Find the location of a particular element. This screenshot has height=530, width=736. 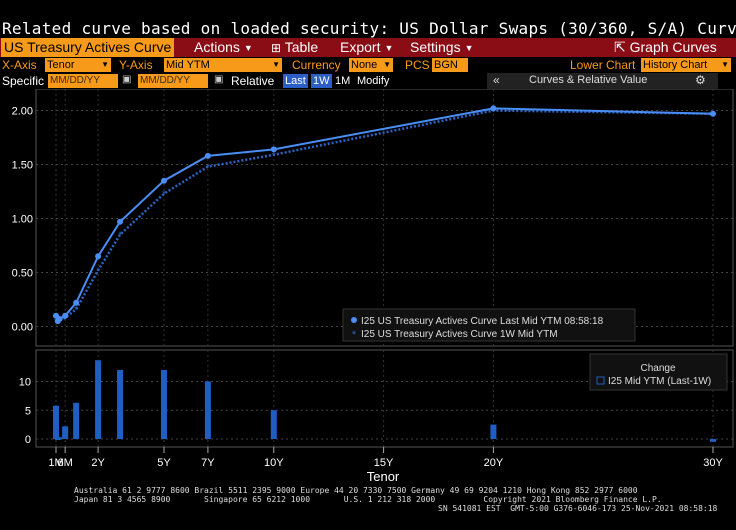

lower-y-tick-label: 0 is located at coordinates (28, 440).